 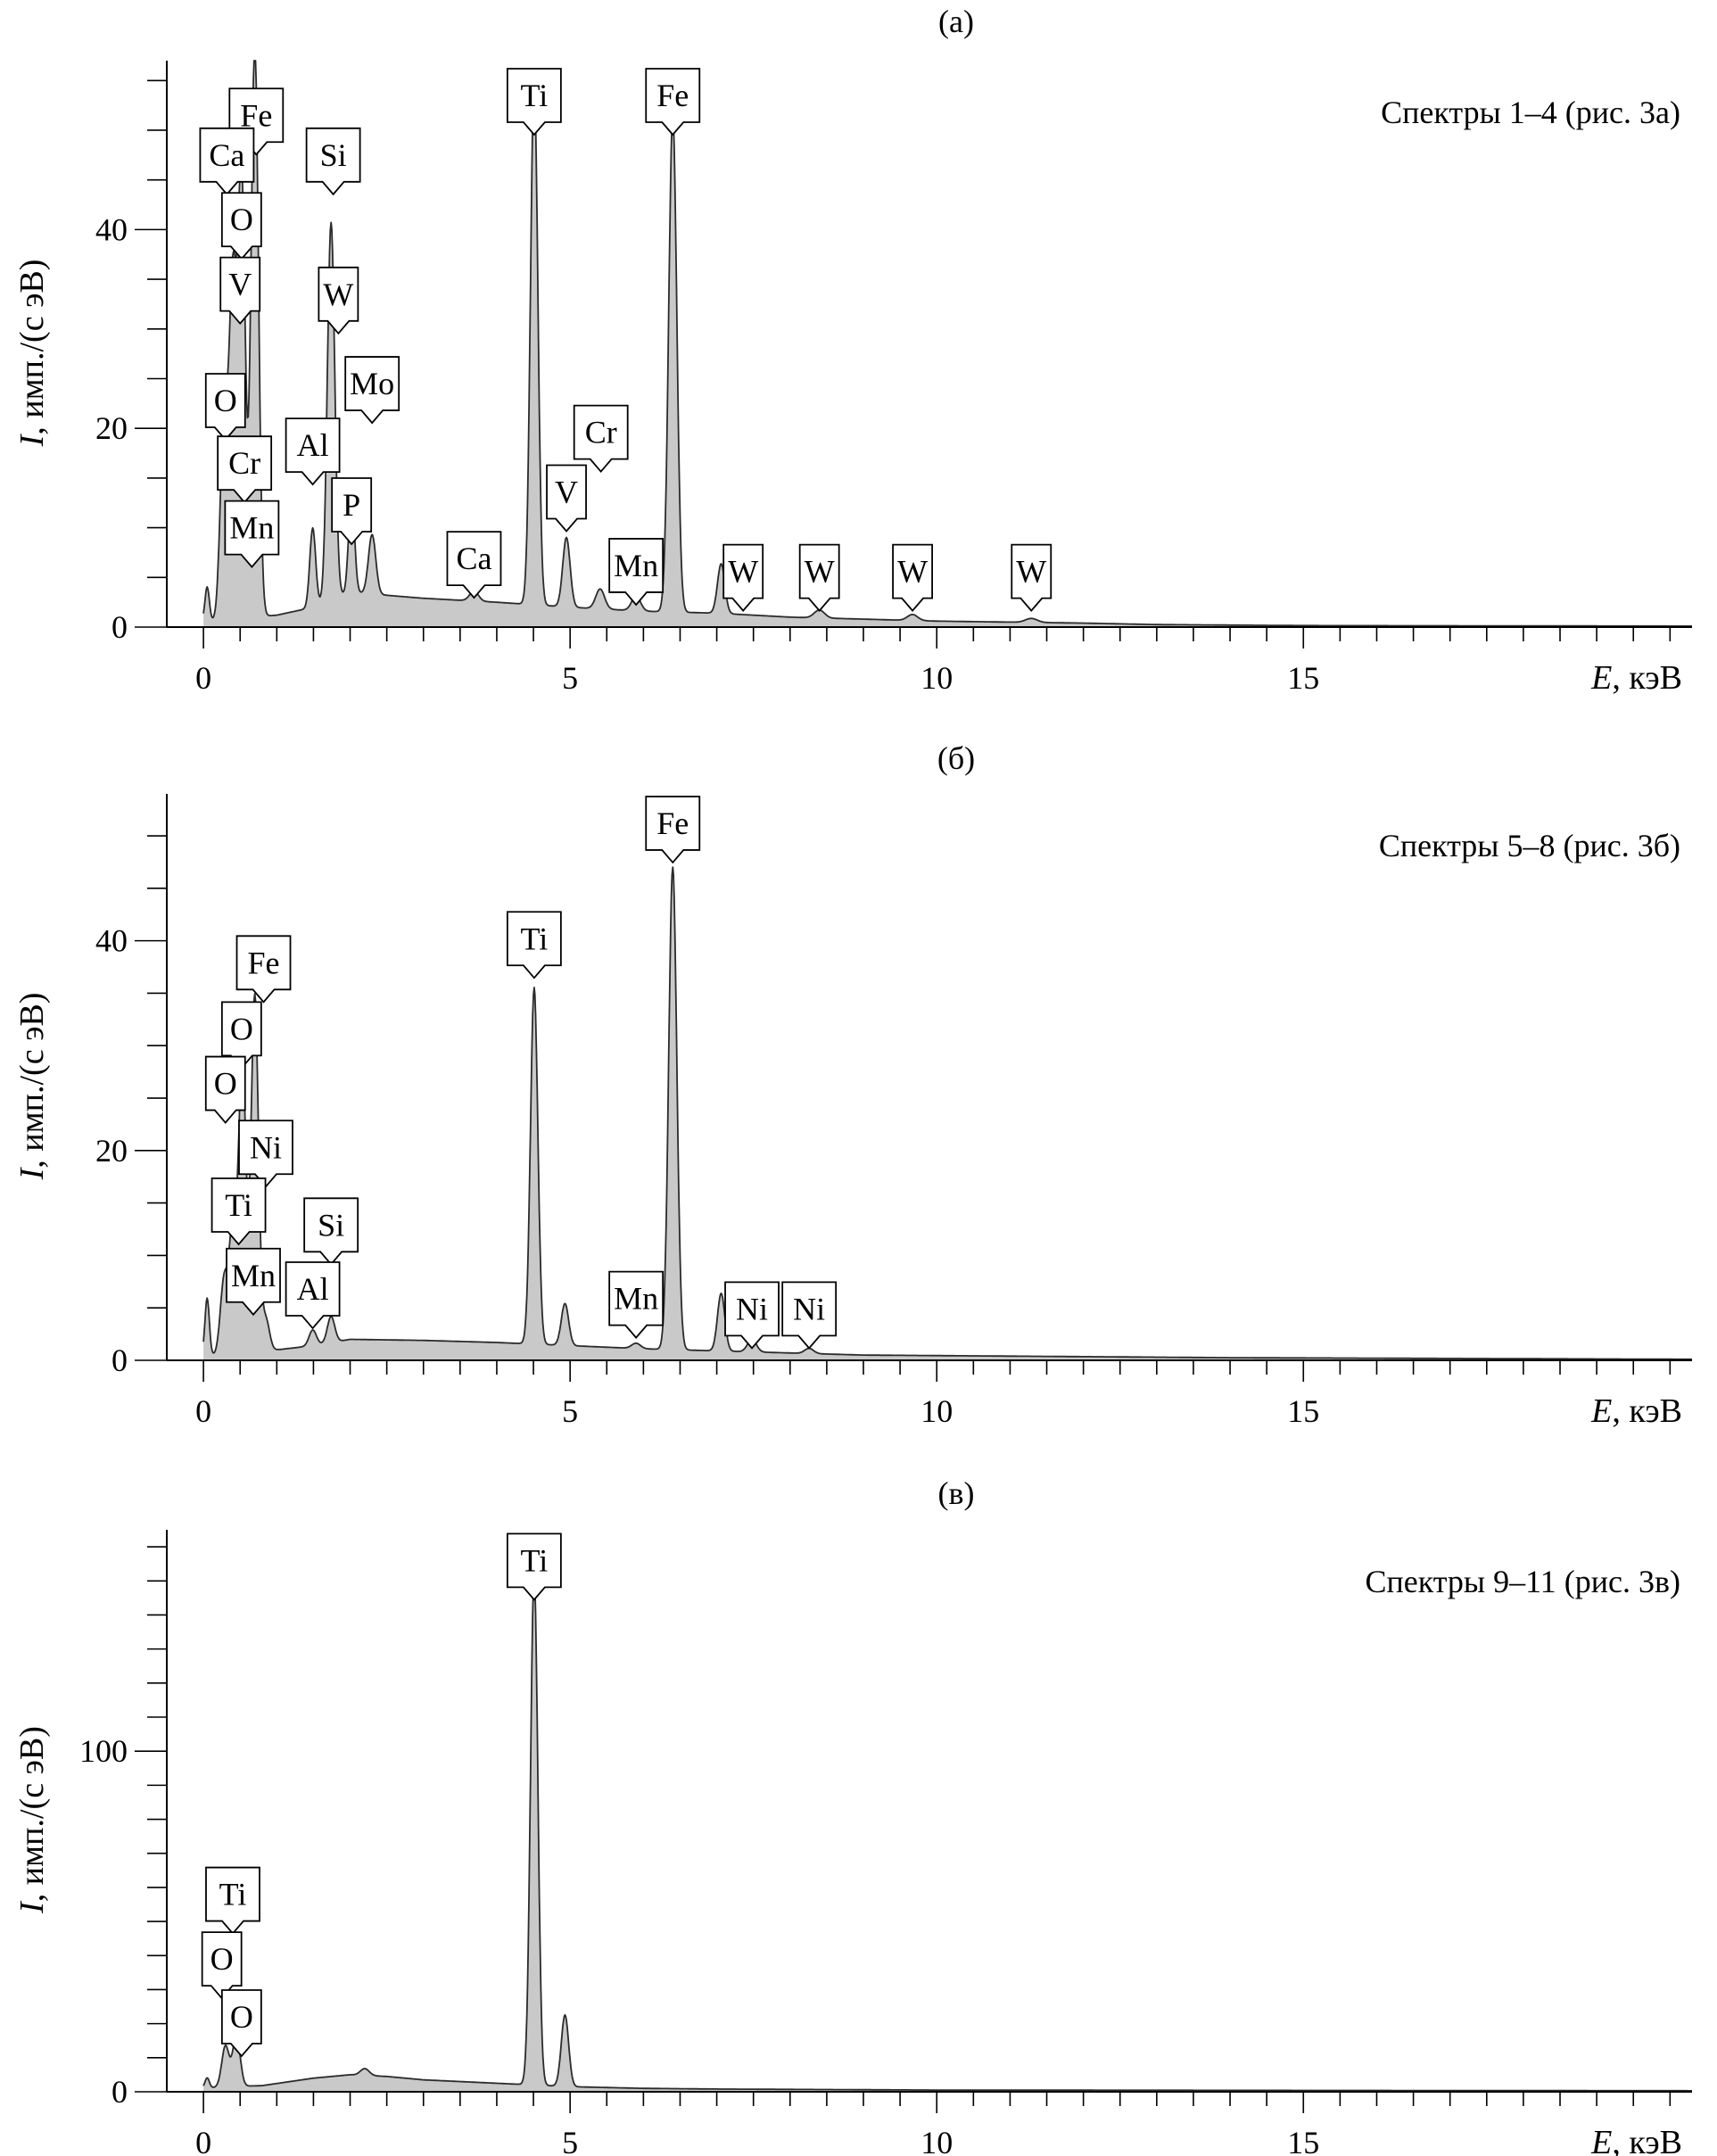 What do you see at coordinates (956, 22) in the screenshot?
I see `panel-letter: (а)` at bounding box center [956, 22].